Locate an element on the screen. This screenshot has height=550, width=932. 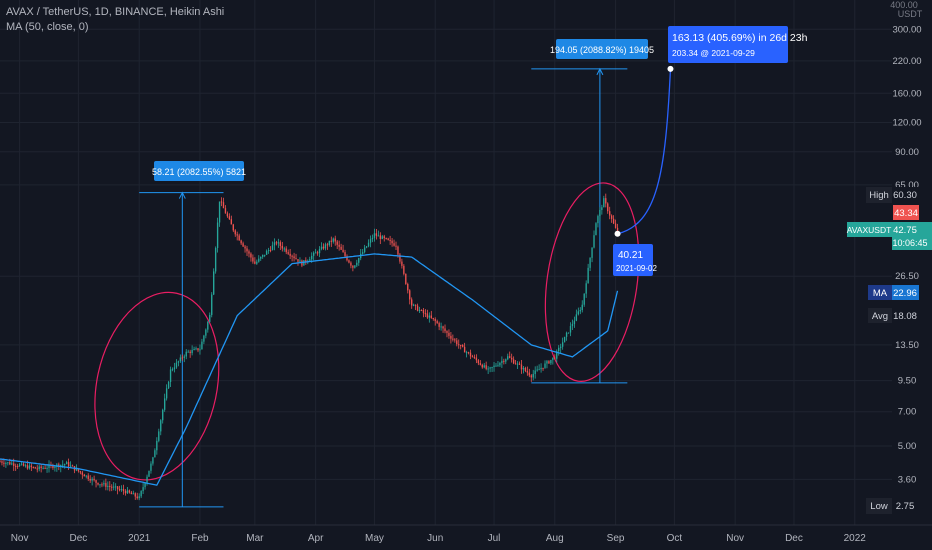
ma-legend: MA (50, close, 0) is located at coordinates (47, 27).